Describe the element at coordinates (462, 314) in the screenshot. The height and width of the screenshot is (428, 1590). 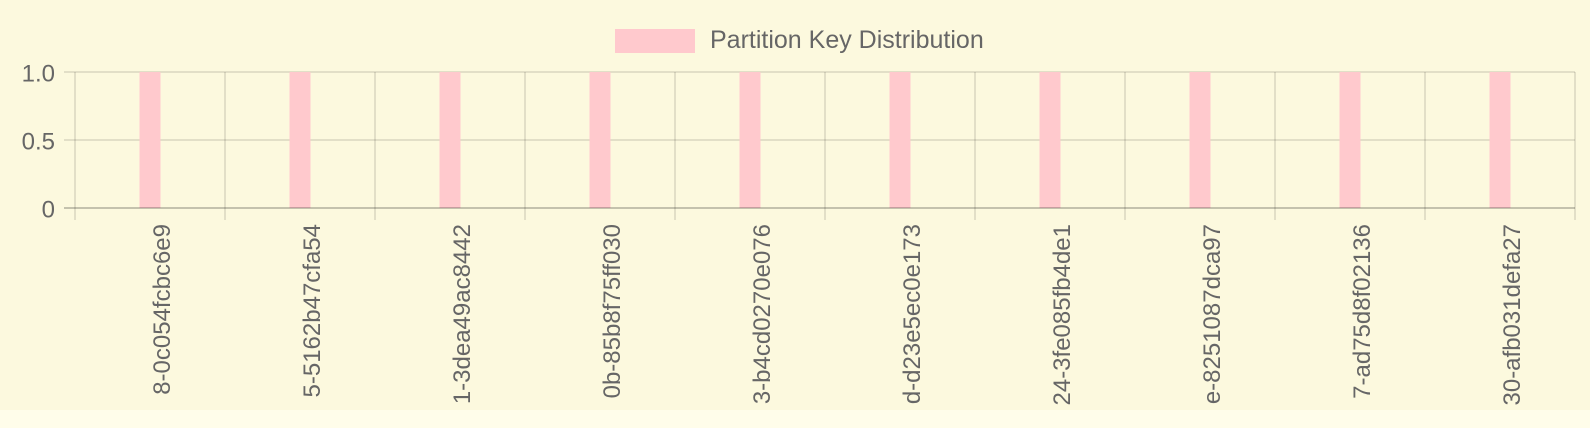
I see `x-axis-tick-label: 1-3dea49ac8442` at that location.